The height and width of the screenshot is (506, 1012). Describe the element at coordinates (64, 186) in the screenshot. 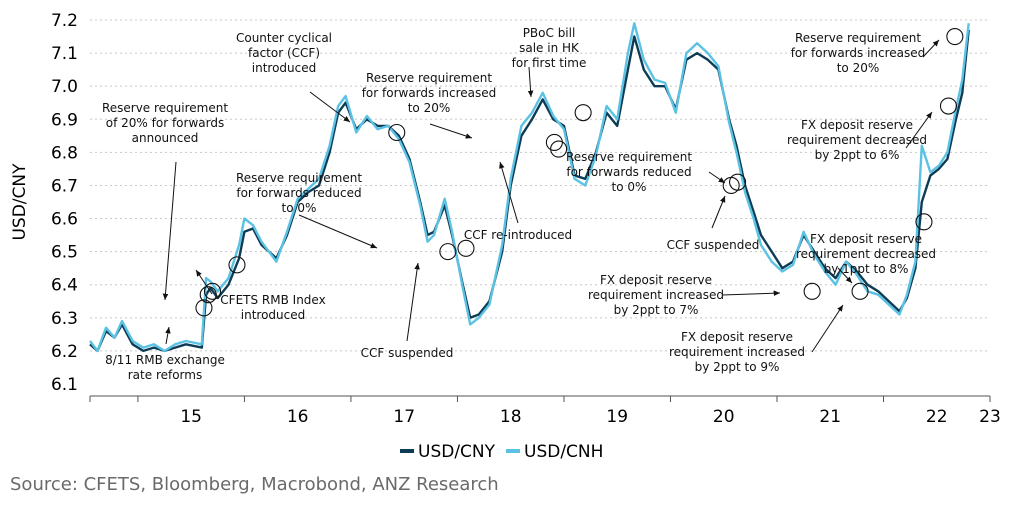

I see `y-tick-label: 6.7` at that location.